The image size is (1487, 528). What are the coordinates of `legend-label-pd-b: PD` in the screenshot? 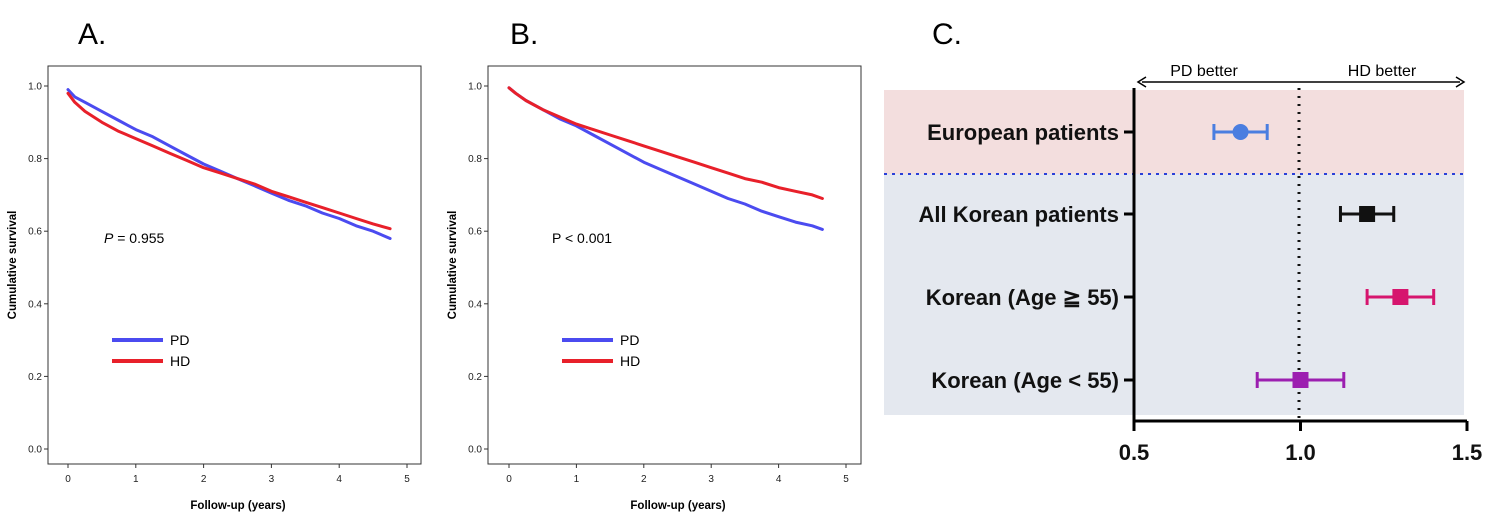 It's located at (629, 340).